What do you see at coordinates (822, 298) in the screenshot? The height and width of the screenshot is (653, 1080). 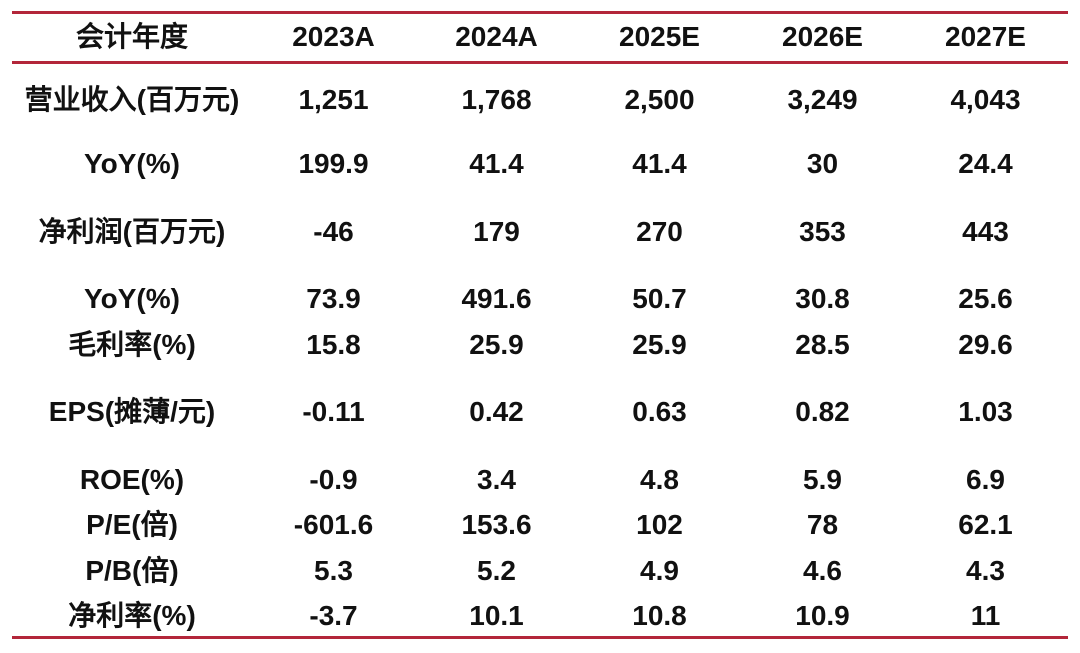 I see `table-cell: 30.8` at bounding box center [822, 298].